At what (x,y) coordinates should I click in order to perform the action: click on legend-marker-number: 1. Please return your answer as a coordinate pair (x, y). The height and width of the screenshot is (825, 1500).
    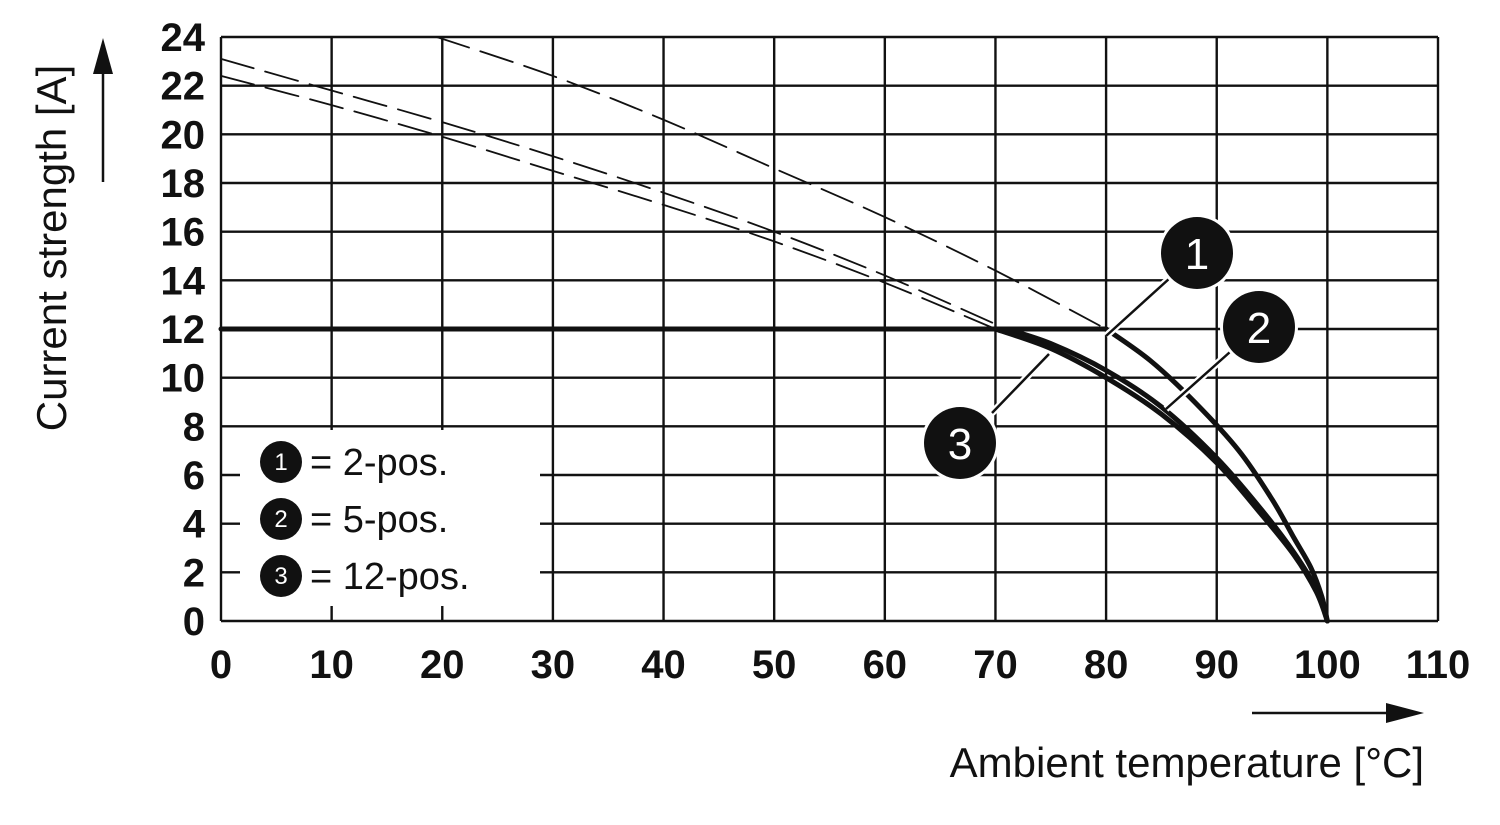
    Looking at the image, I should click on (280, 462).